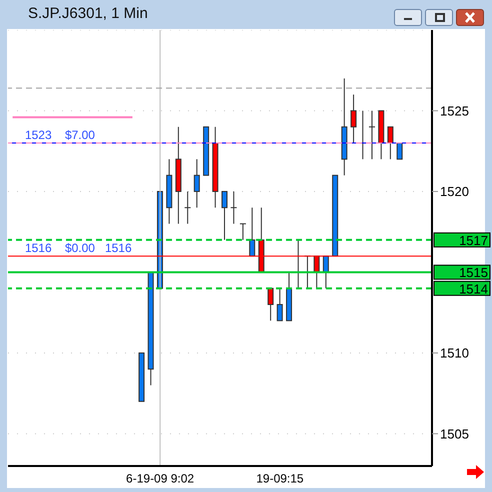 This screenshot has width=492, height=492. Describe the element at coordinates (454, 434) in the screenshot. I see `y-tick-label: 1505` at that location.